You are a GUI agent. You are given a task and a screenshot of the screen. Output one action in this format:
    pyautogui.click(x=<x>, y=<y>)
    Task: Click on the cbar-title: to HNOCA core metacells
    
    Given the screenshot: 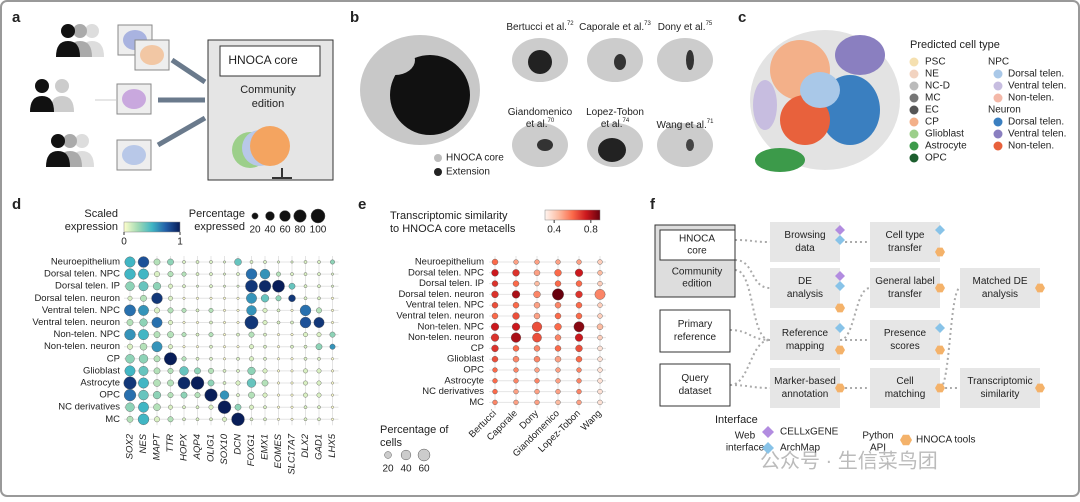 What is the action you would take?
    pyautogui.click(x=453, y=229)
    